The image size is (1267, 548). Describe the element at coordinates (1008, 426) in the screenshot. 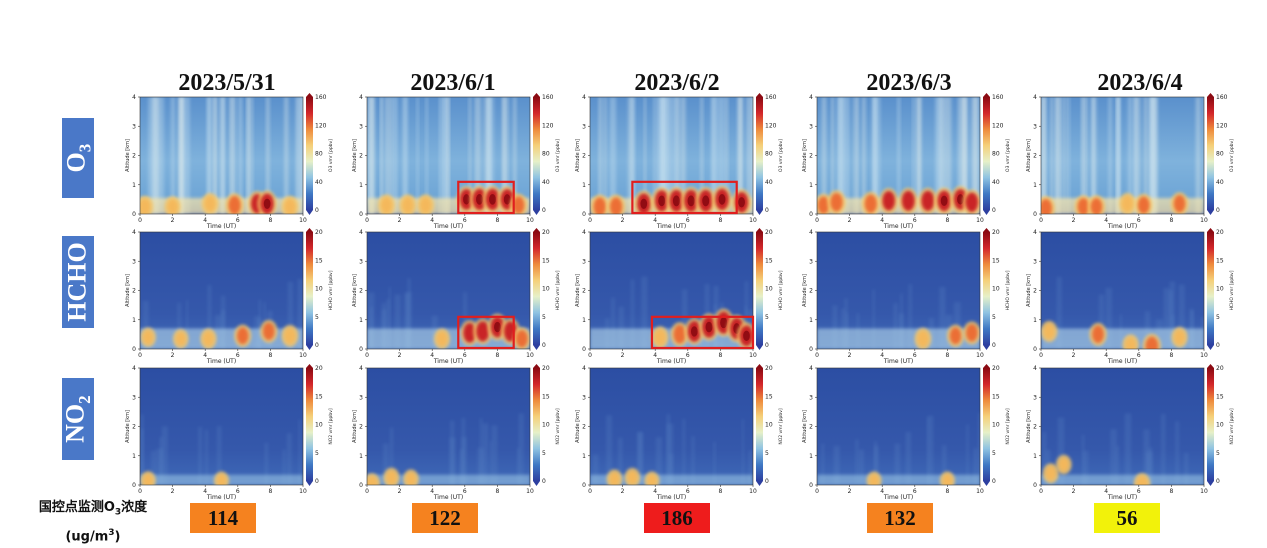

I see `colorbar-label: NO2 vmr [ppbv]` at that location.